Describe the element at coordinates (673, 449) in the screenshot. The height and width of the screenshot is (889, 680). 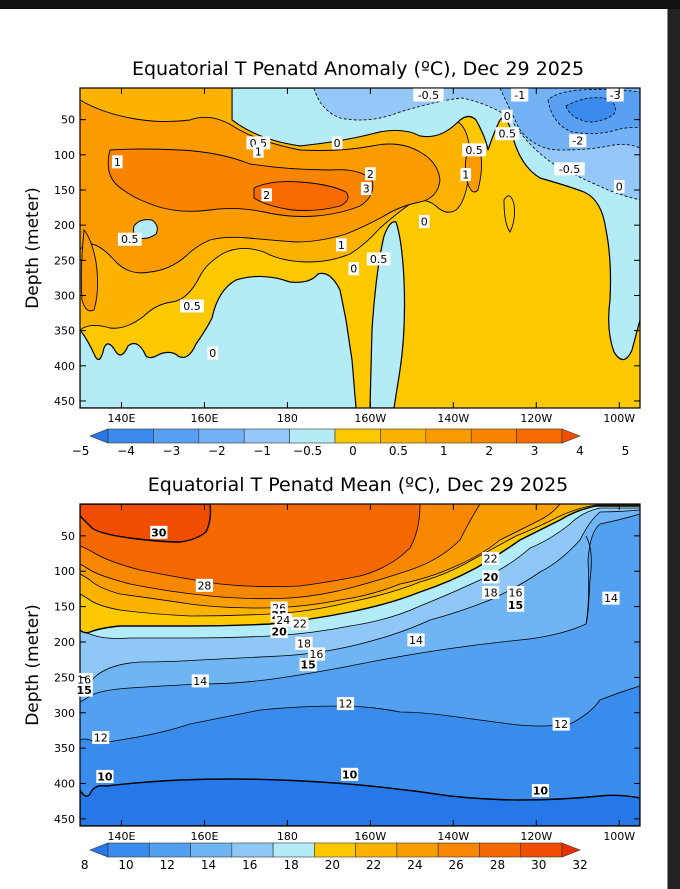
I see `window-right-edge` at that location.